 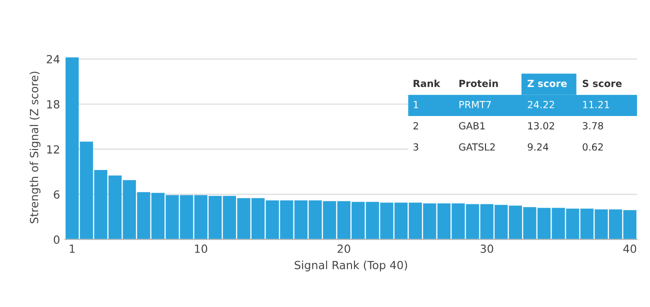 What do you see at coordinates (416, 104) in the screenshot?
I see `annotation: 1` at bounding box center [416, 104].